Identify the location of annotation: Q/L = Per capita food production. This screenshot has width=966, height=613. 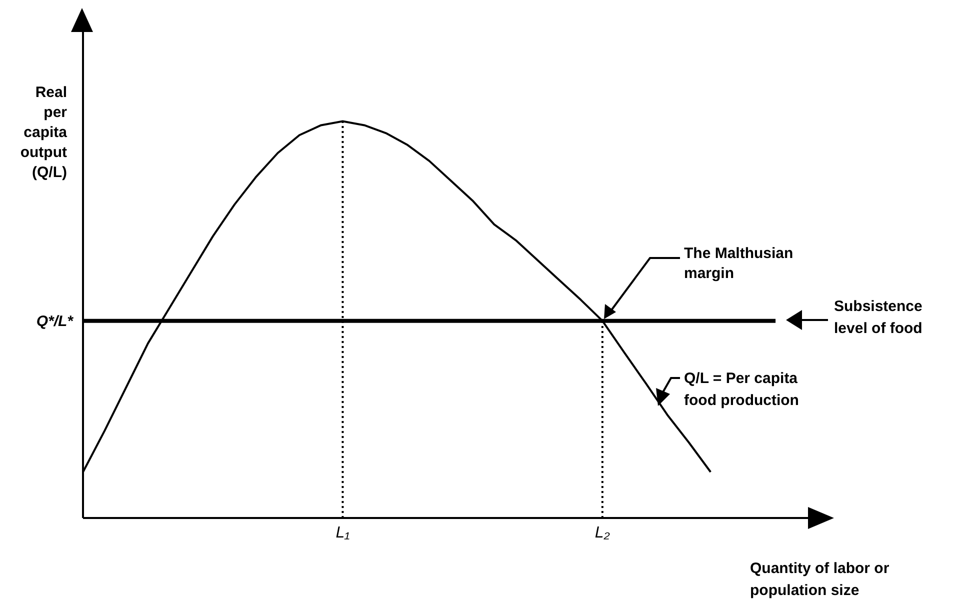
(741, 389).